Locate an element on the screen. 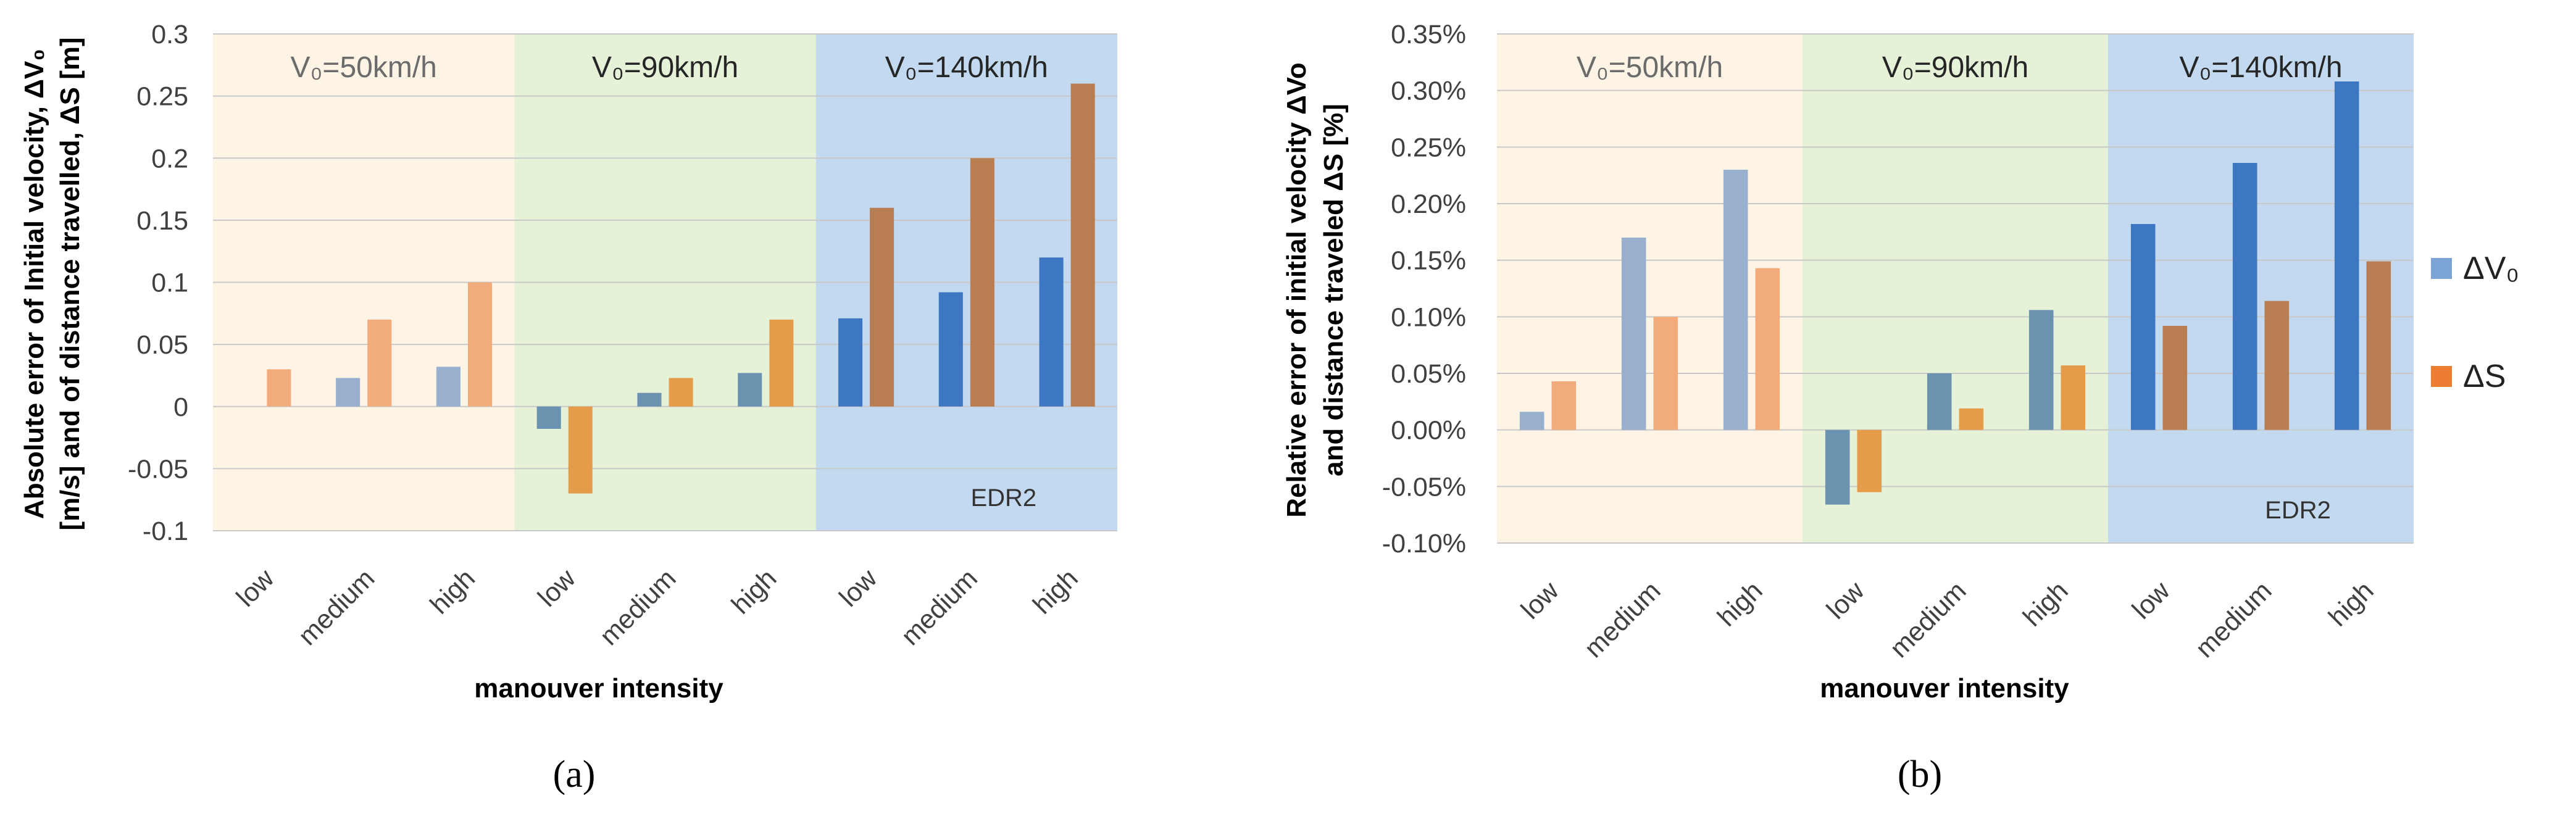  y-tick-label: 0.10% is located at coordinates (1428, 317).